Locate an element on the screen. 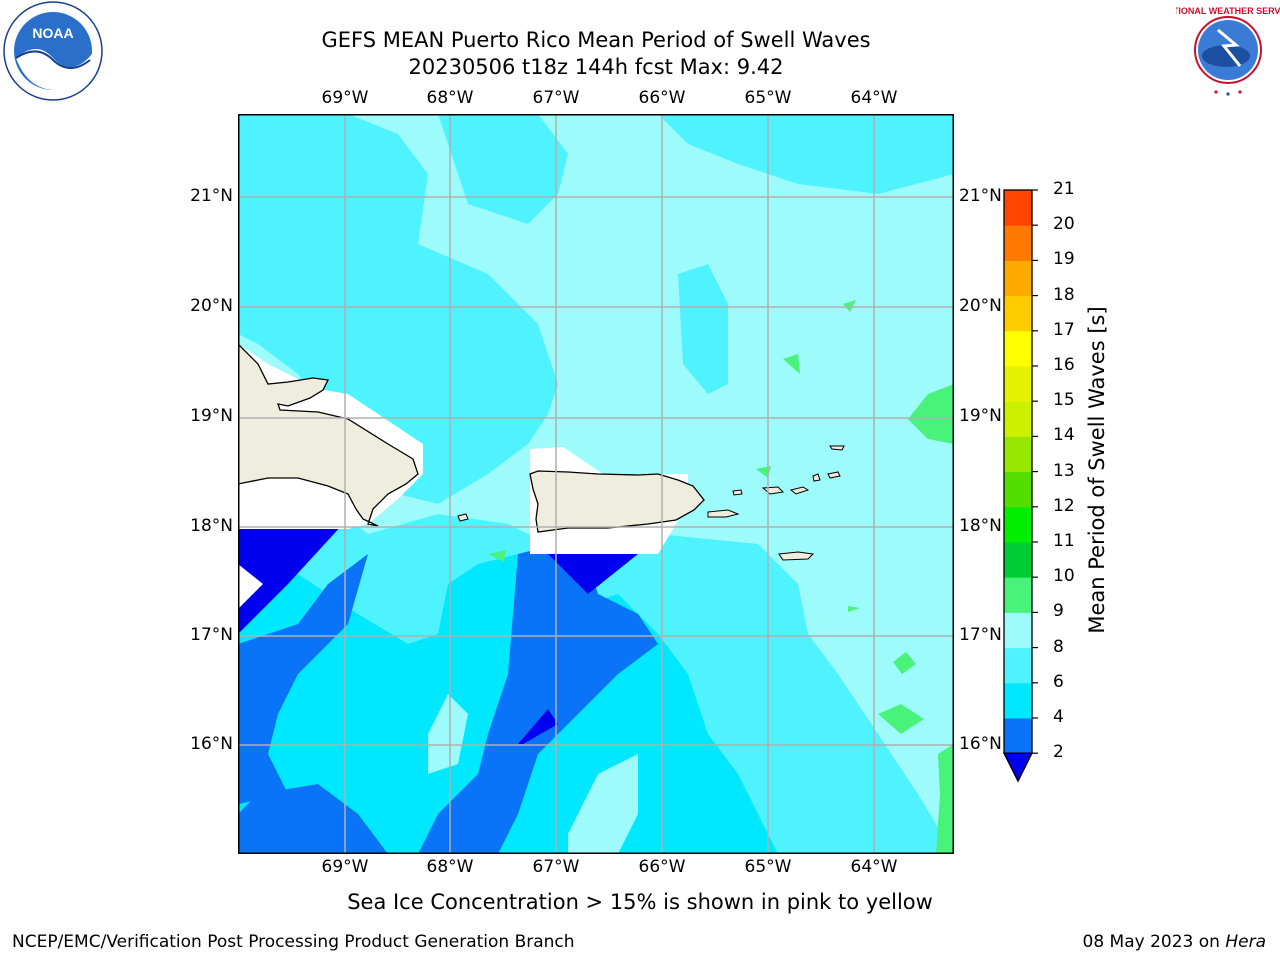 This screenshot has width=1280, height=960. colorbar-tick-label: 11 is located at coordinates (1064, 541).